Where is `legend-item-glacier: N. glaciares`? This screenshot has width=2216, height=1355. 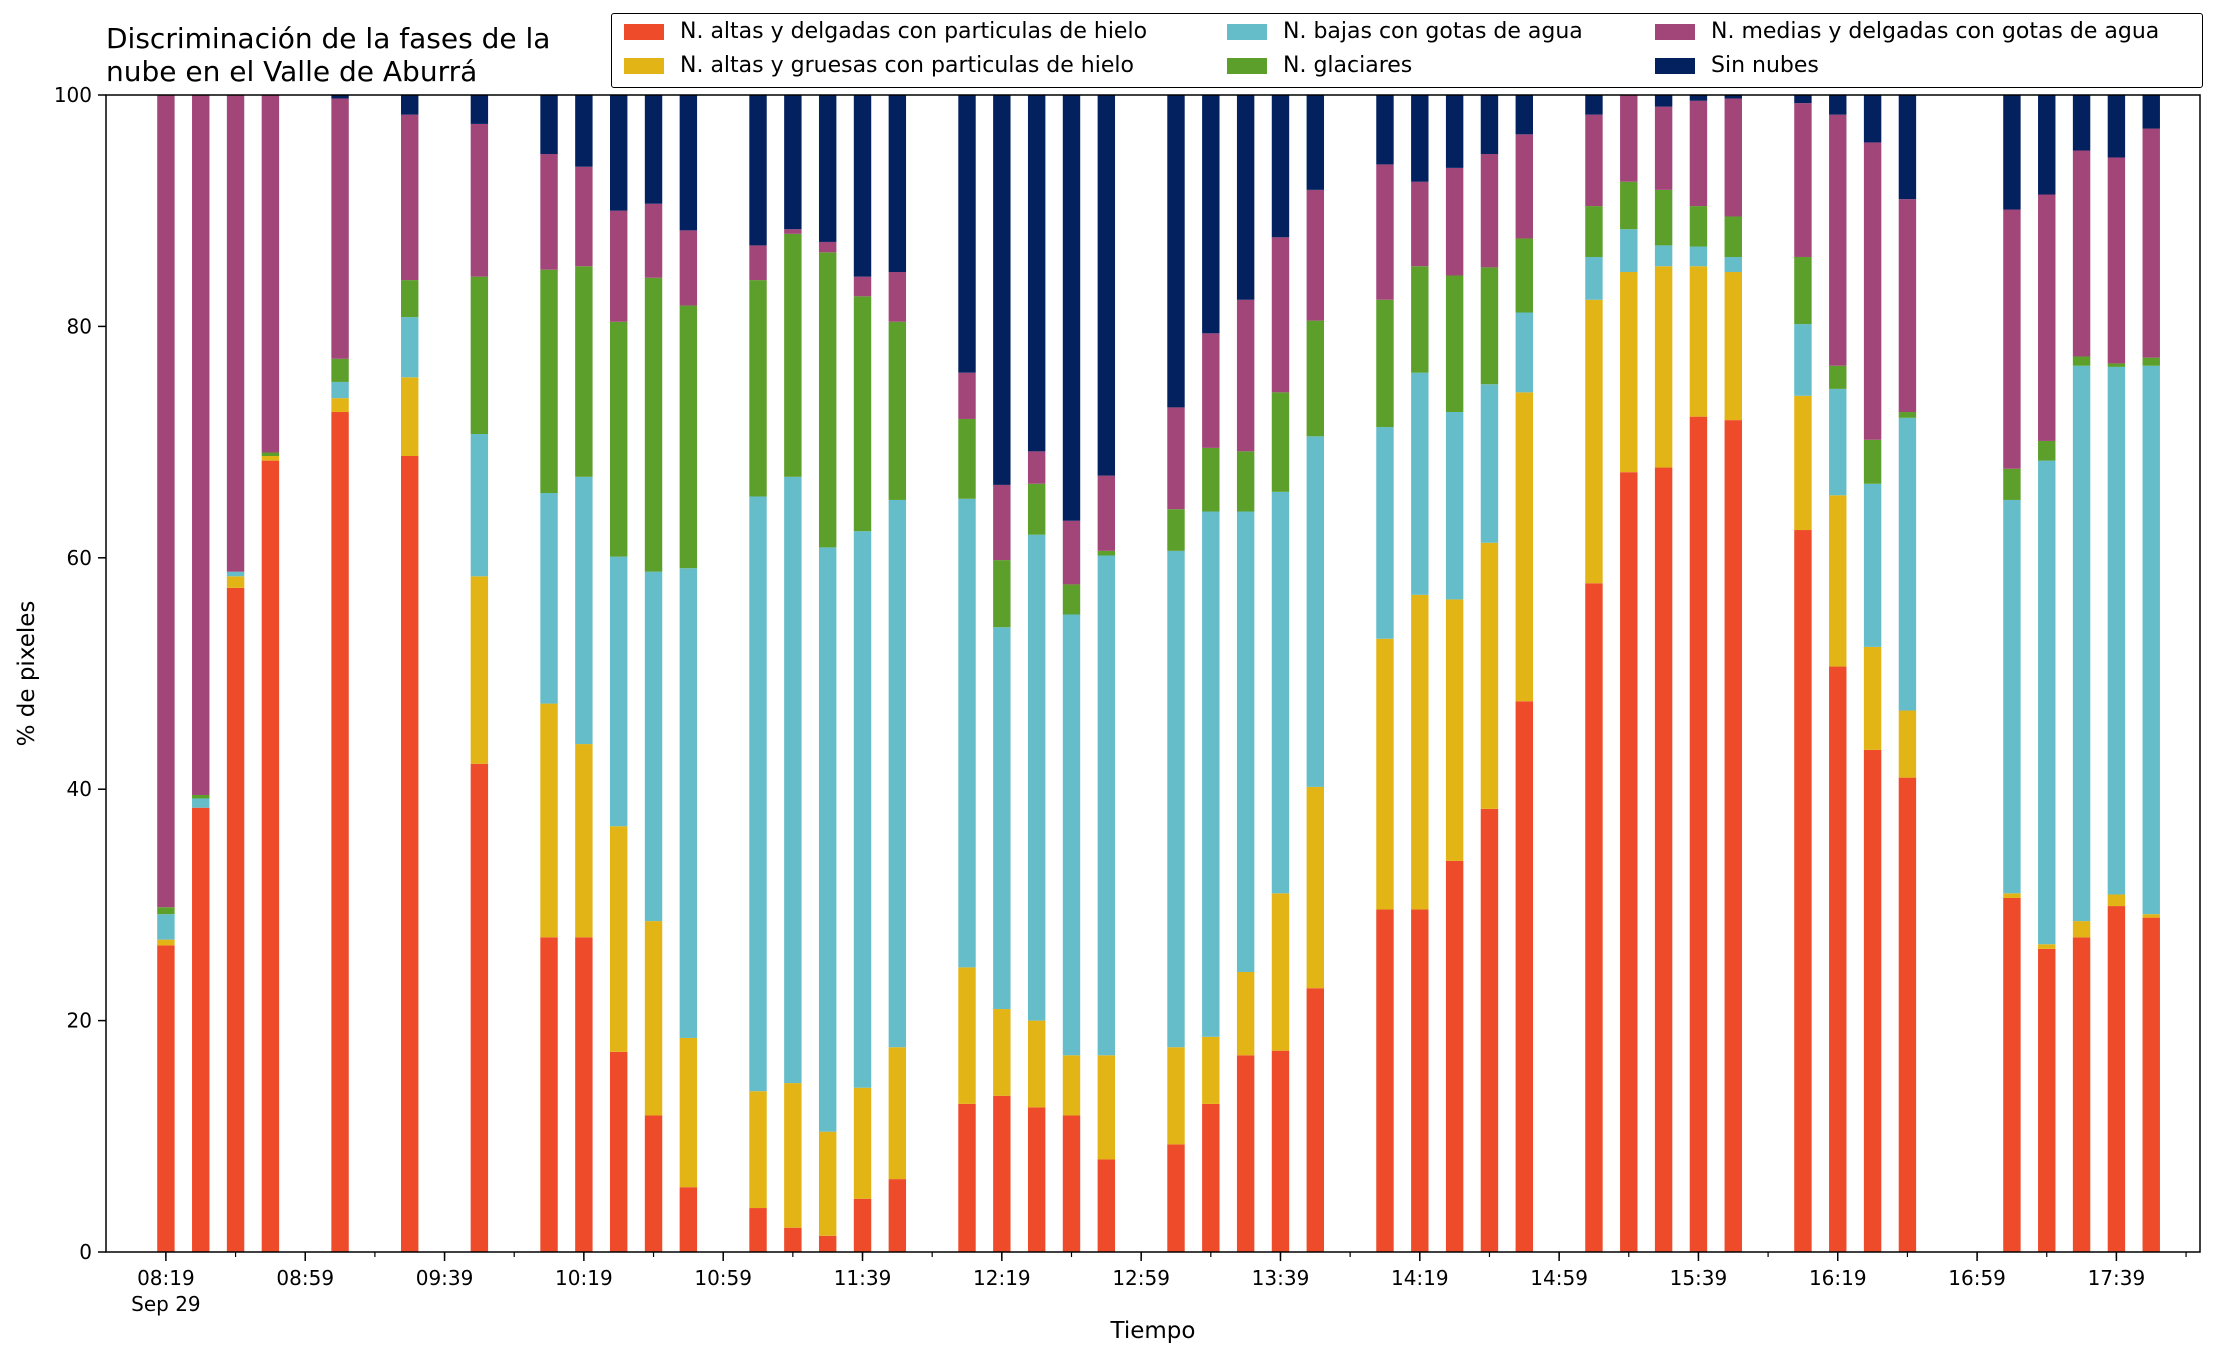 legend-item-glacier: N. glaciares is located at coordinates (1319, 65).